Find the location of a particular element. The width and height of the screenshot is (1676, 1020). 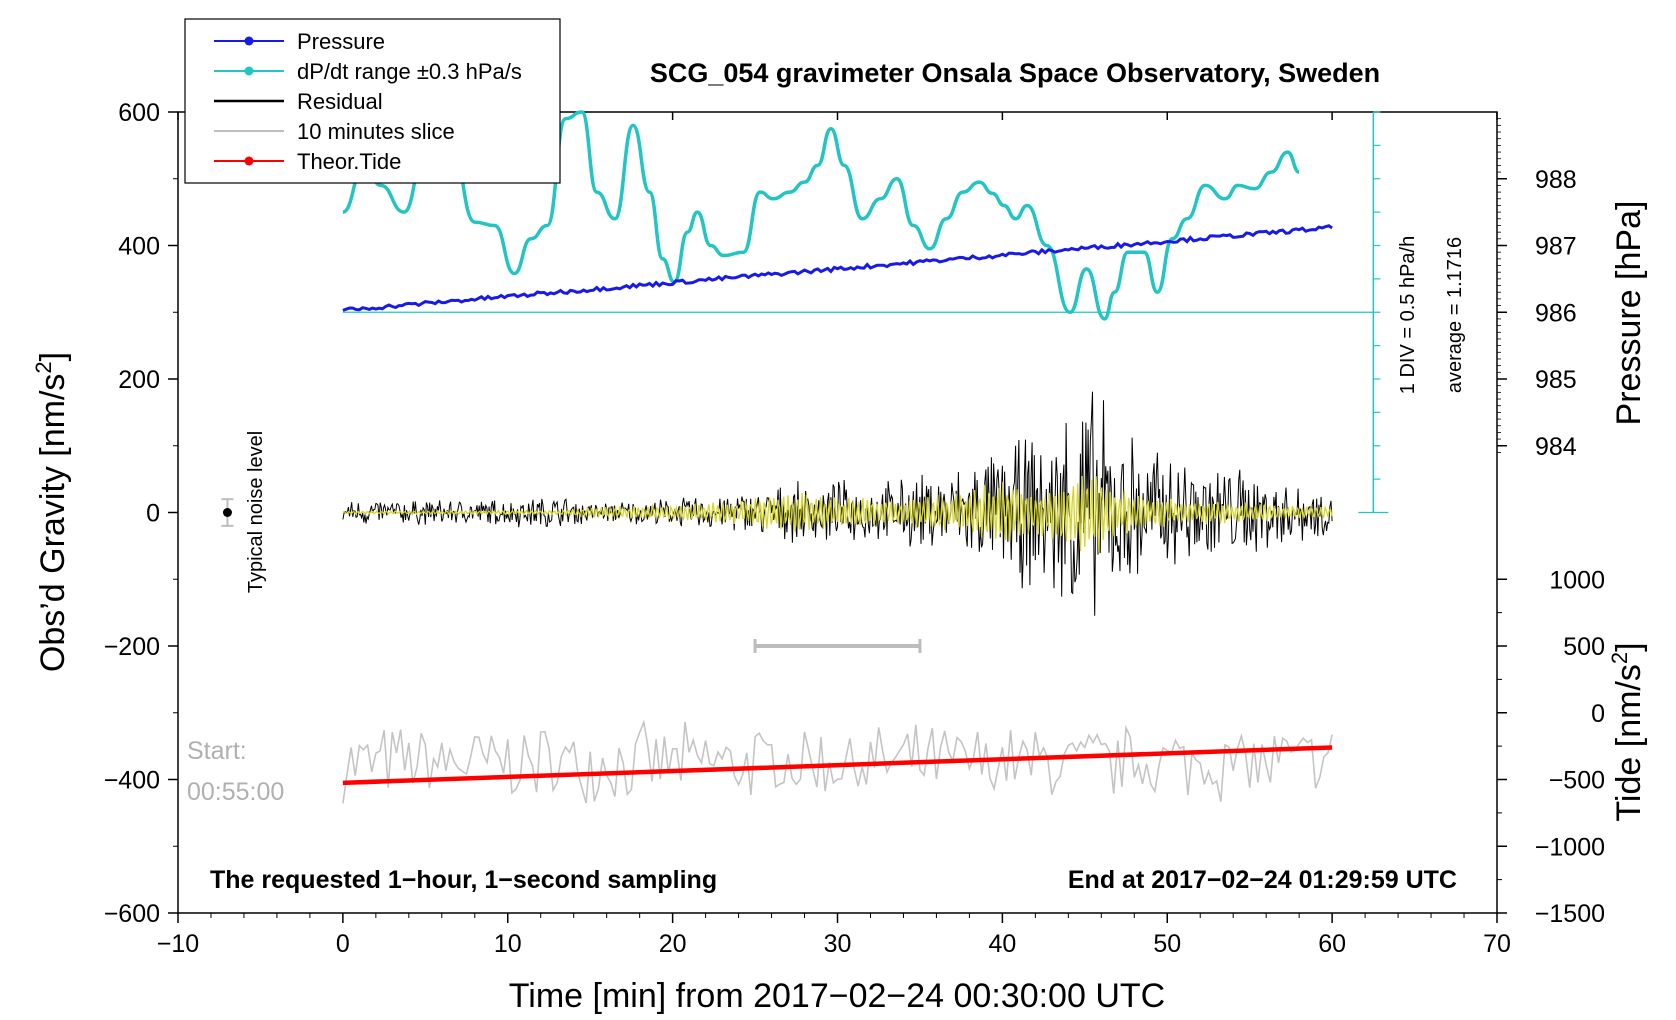

pressure-tick-label: 988 is located at coordinates (1556, 180).